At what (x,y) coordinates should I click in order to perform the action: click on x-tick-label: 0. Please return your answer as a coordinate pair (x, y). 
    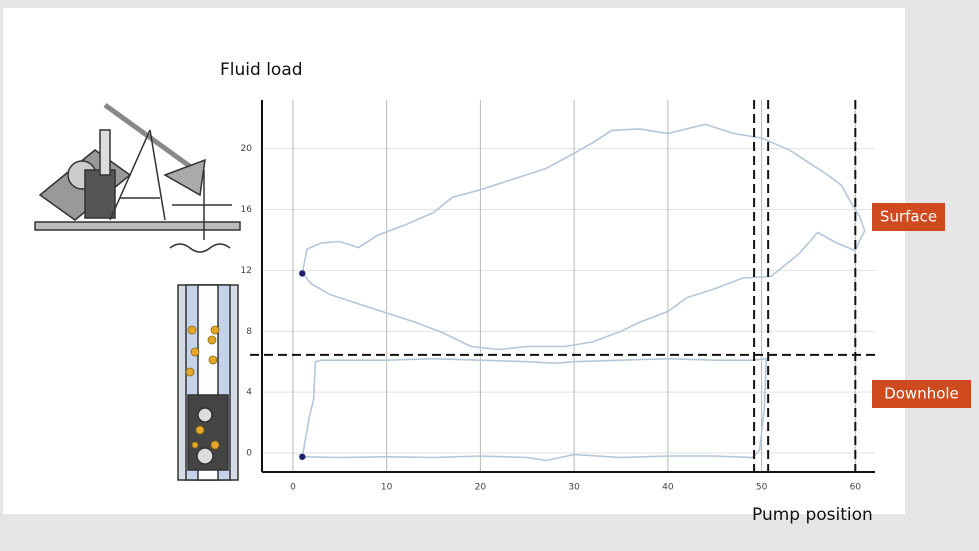
    Looking at the image, I should click on (293, 488).